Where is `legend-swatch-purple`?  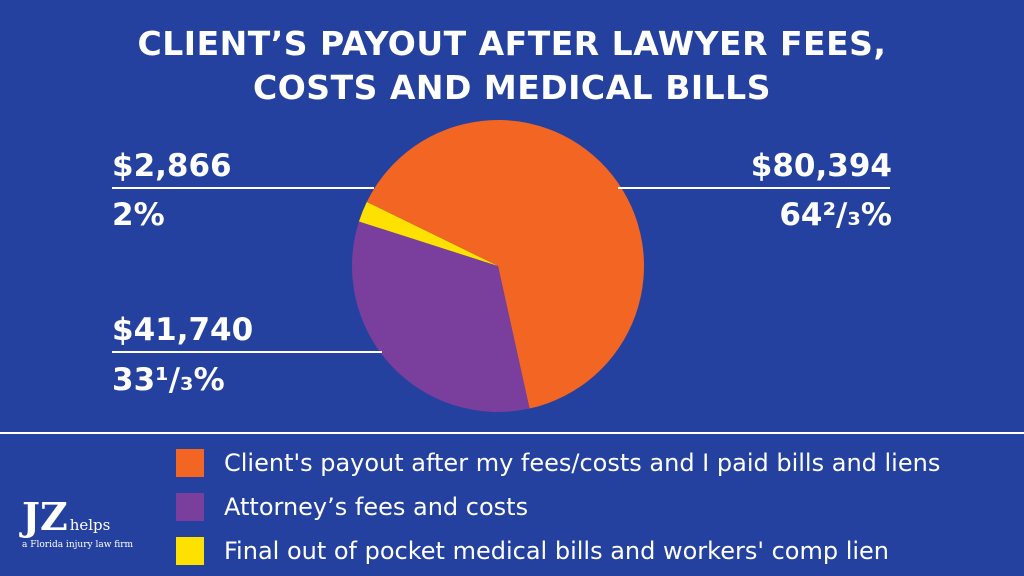 legend-swatch-purple is located at coordinates (190, 507).